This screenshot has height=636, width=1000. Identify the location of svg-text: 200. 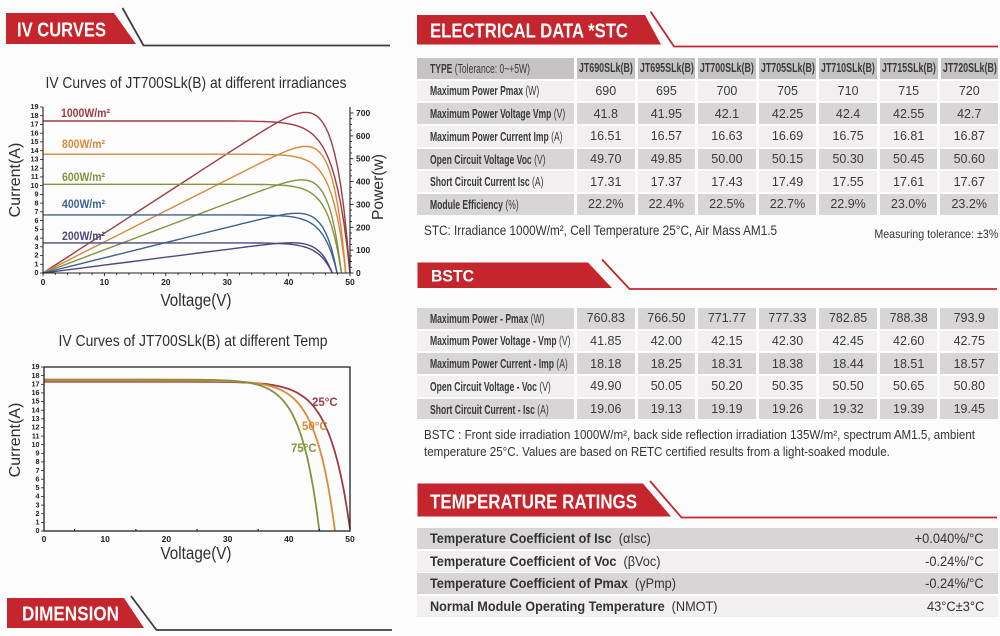
(363, 227).